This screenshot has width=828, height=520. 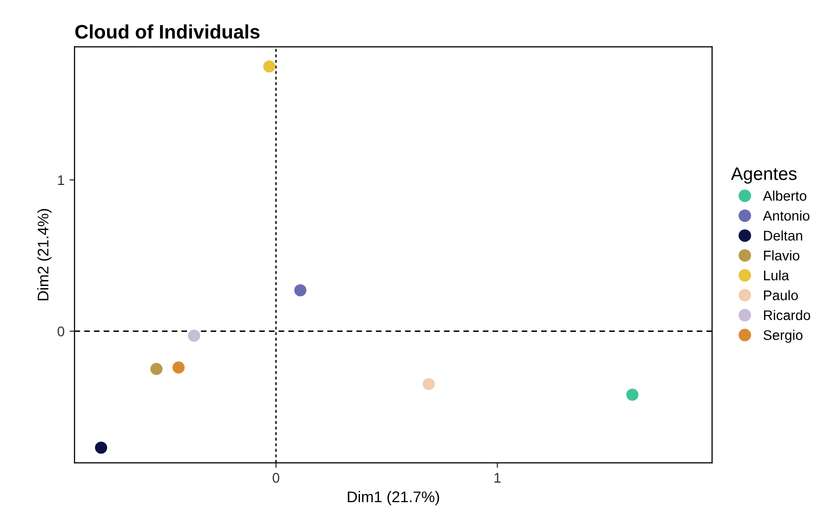 What do you see at coordinates (44, 254) in the screenshot?
I see `y-axis-title: Dim2 (21.4%)` at bounding box center [44, 254].